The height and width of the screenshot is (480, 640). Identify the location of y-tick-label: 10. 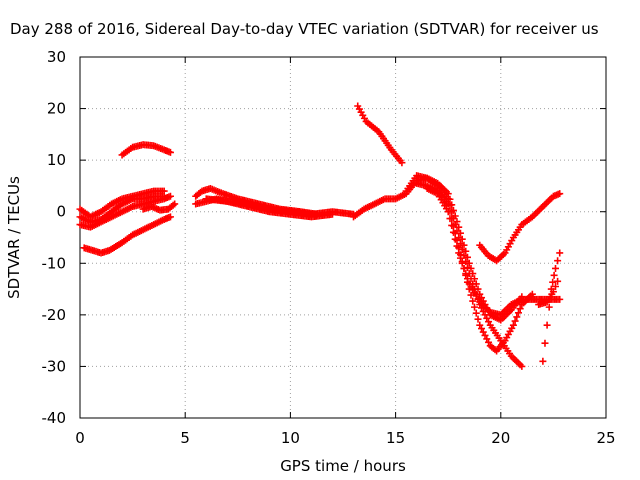
(56, 160).